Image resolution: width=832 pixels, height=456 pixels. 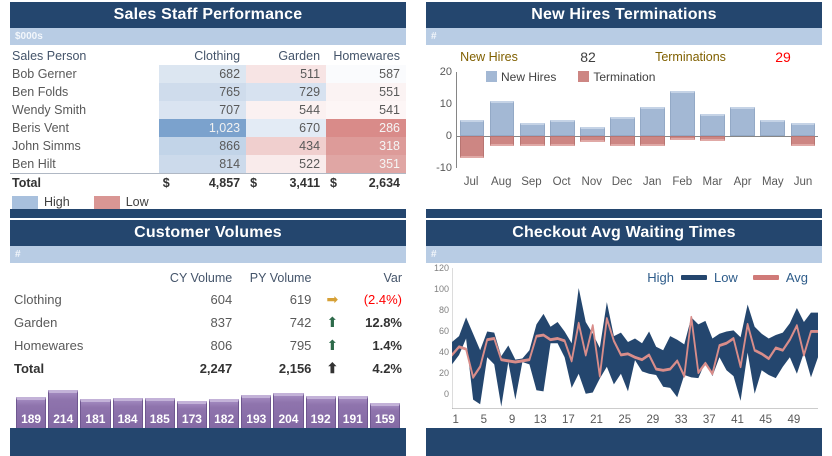 I want to click on cell-clothing: 866, so click(x=202, y=146).